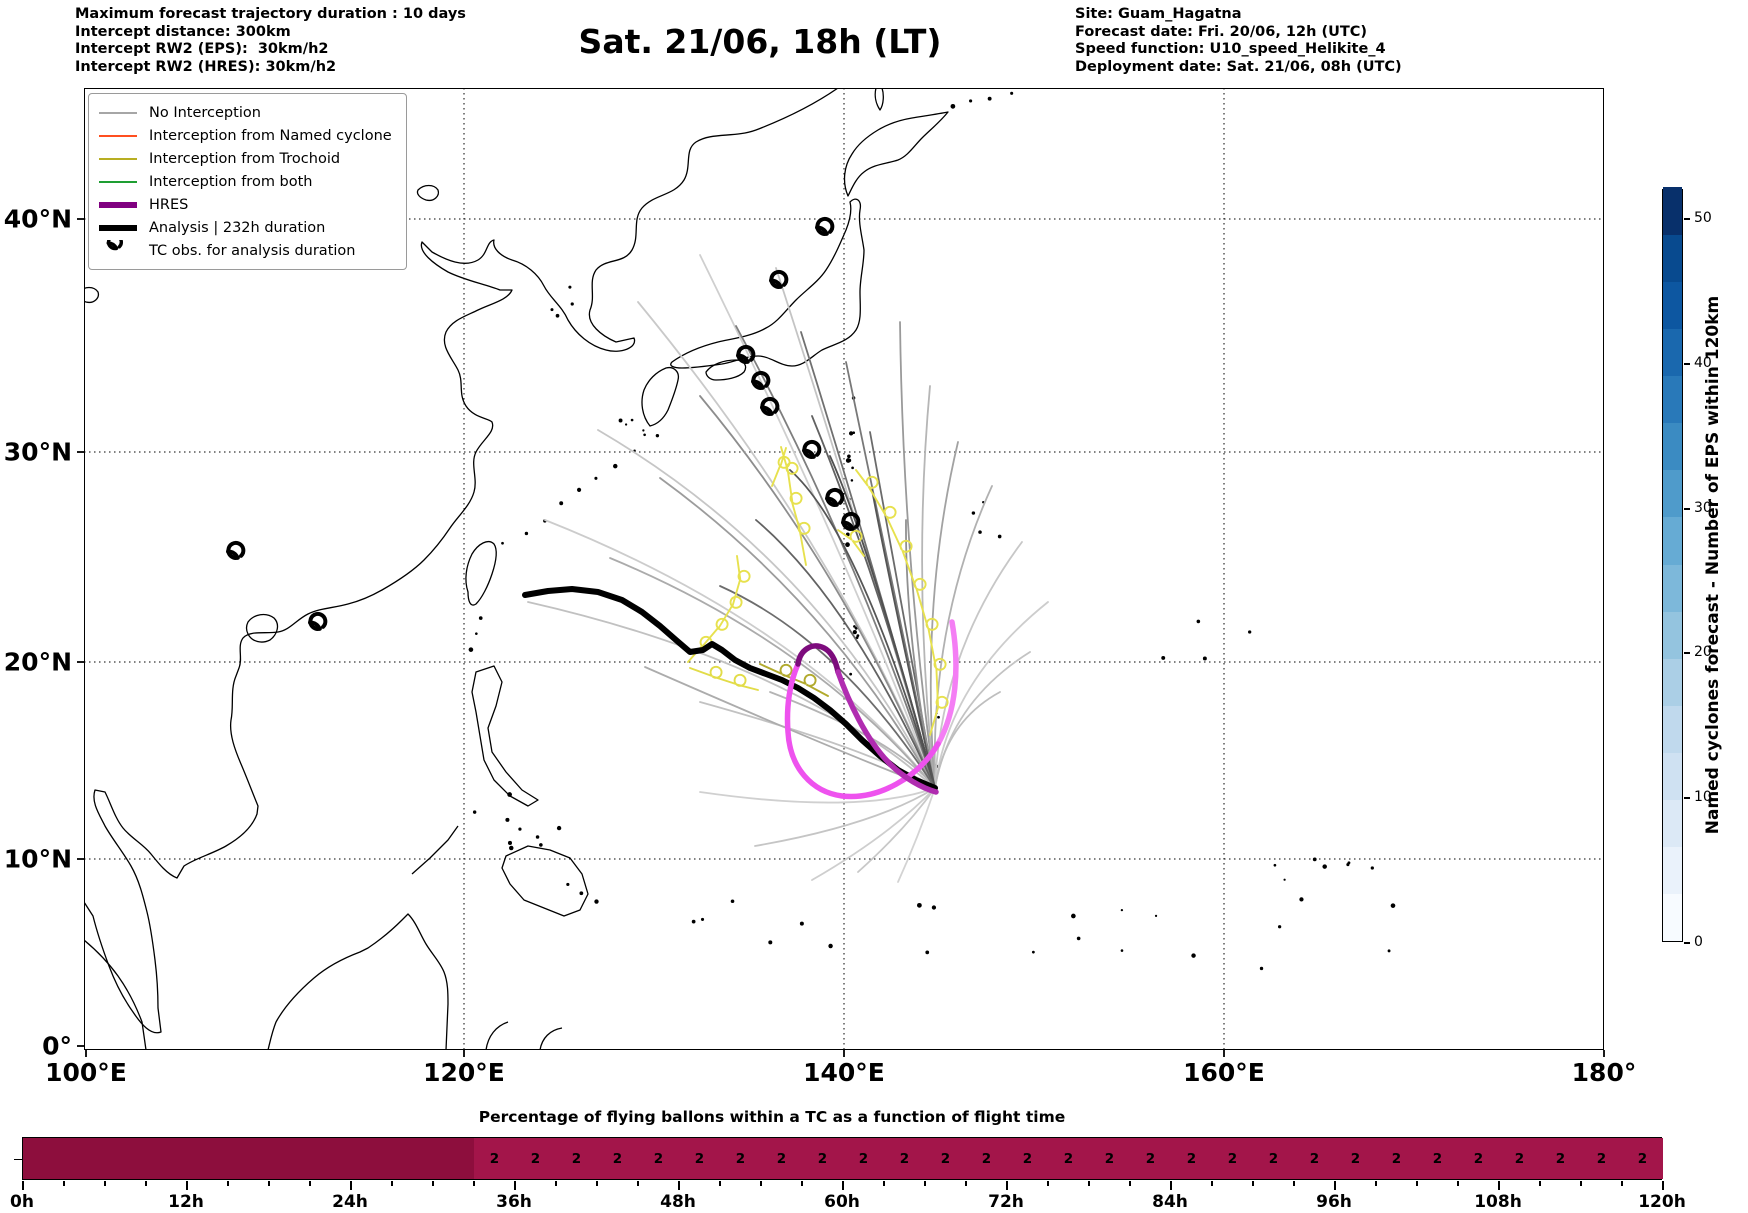 The height and width of the screenshot is (1213, 1748). What do you see at coordinates (1230, 49) in the screenshot?
I see `info-line: Speed function: U10_speed_Helikite_4` at bounding box center [1230, 49].